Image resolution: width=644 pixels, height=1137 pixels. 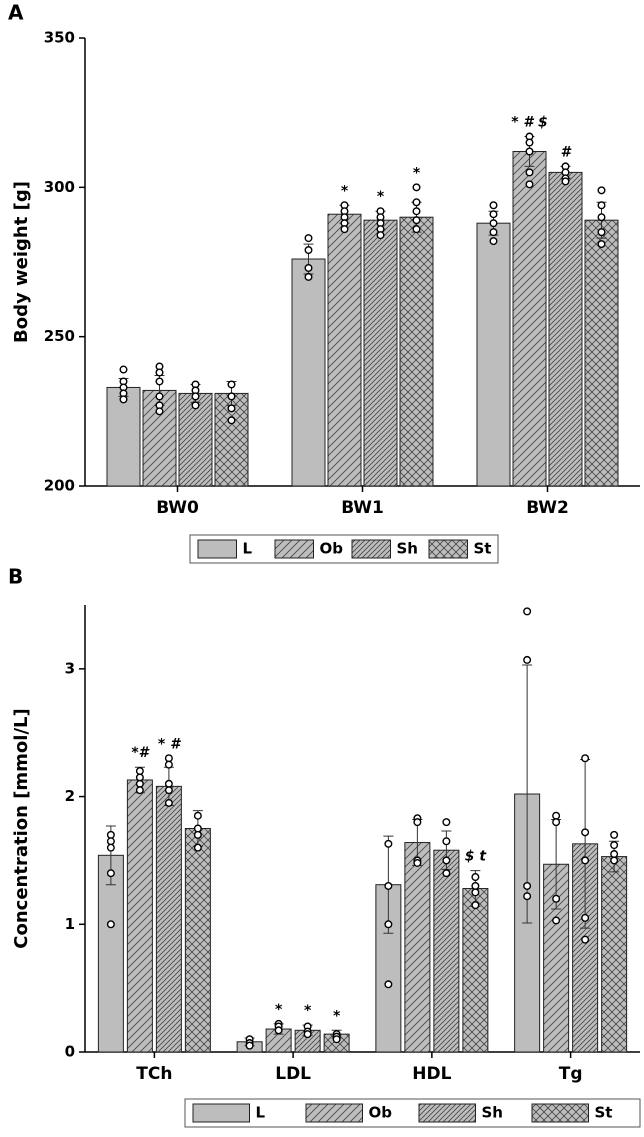 I want to click on legend-label: St, so click(x=604, y=1113).